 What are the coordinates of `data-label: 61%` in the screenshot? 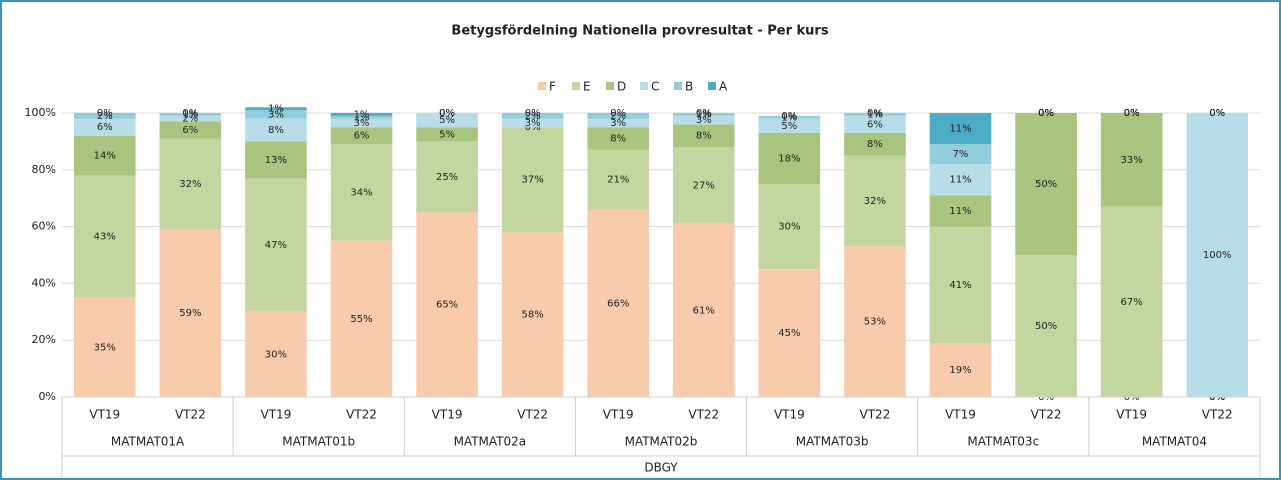 It's located at (704, 310).